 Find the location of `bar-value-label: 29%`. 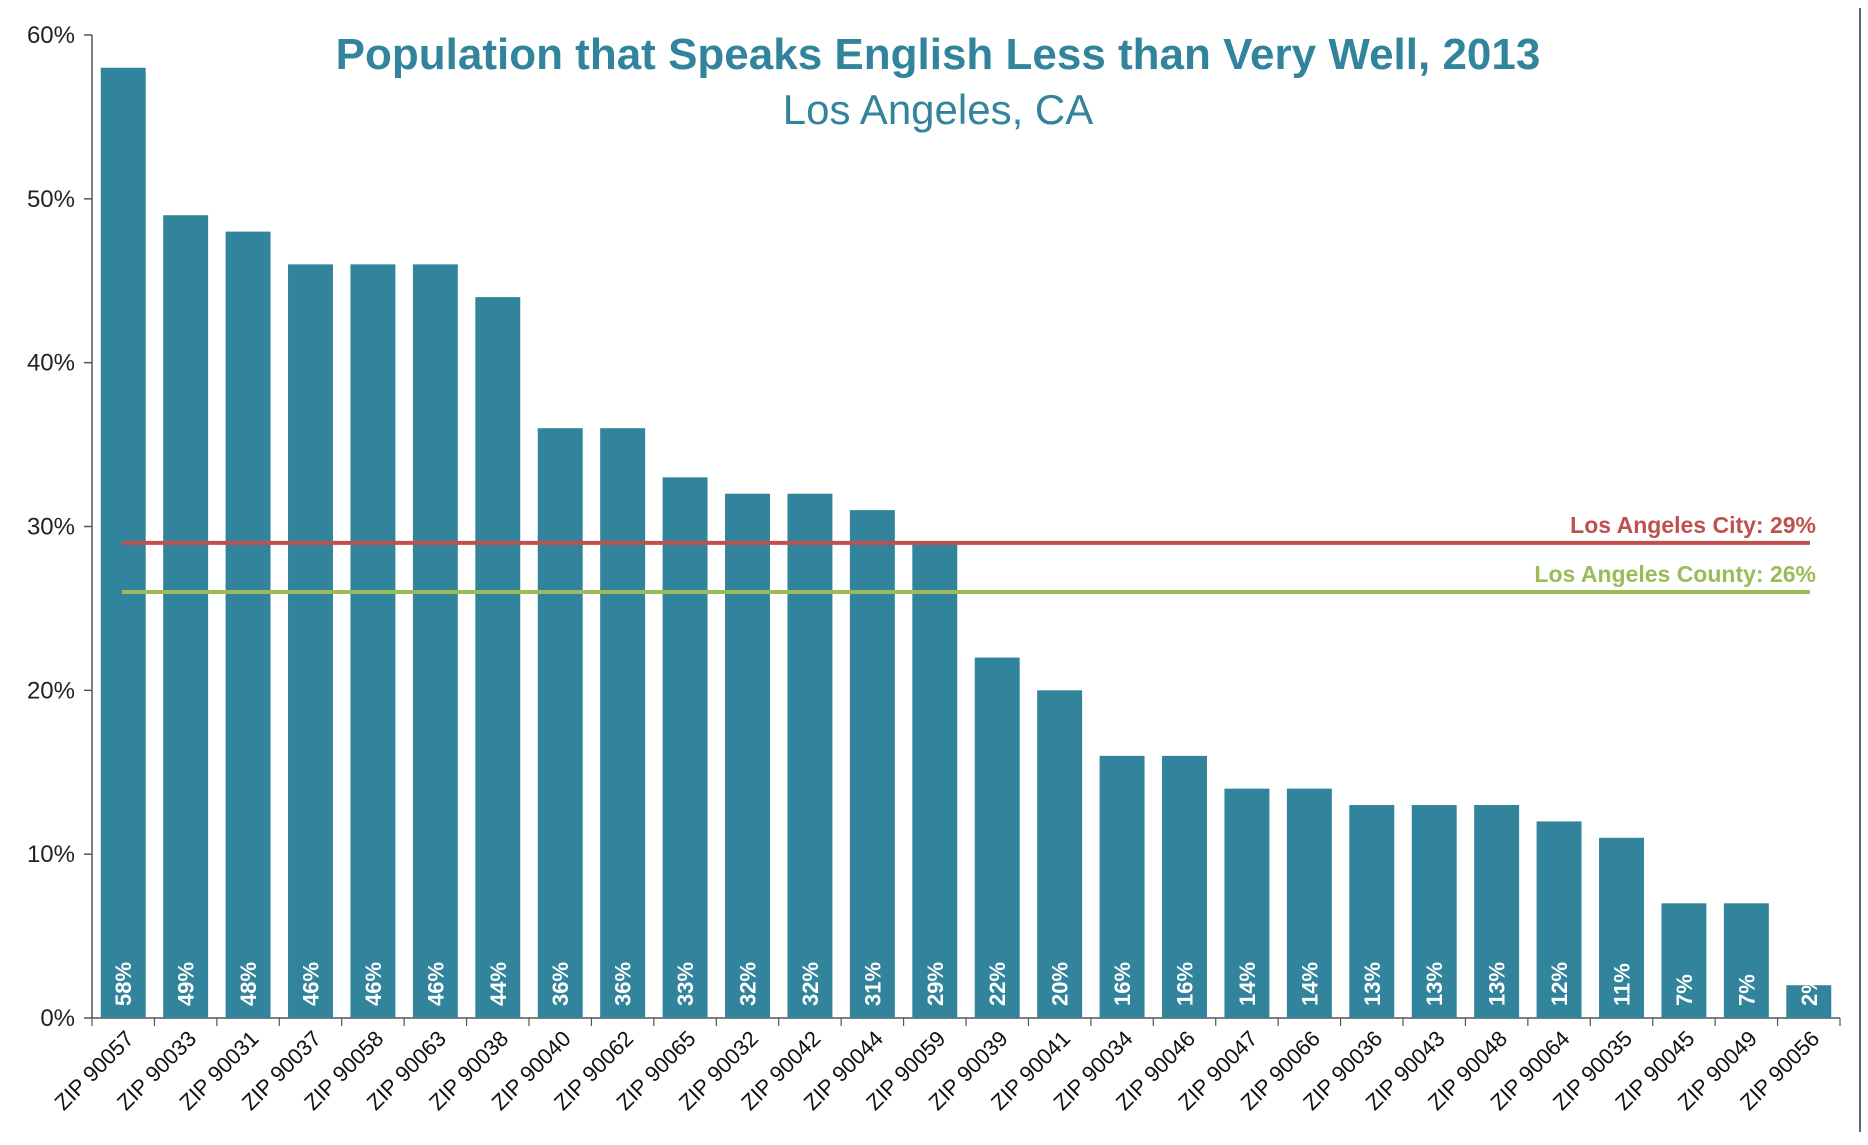

bar-value-label: 29% is located at coordinates (935, 984).